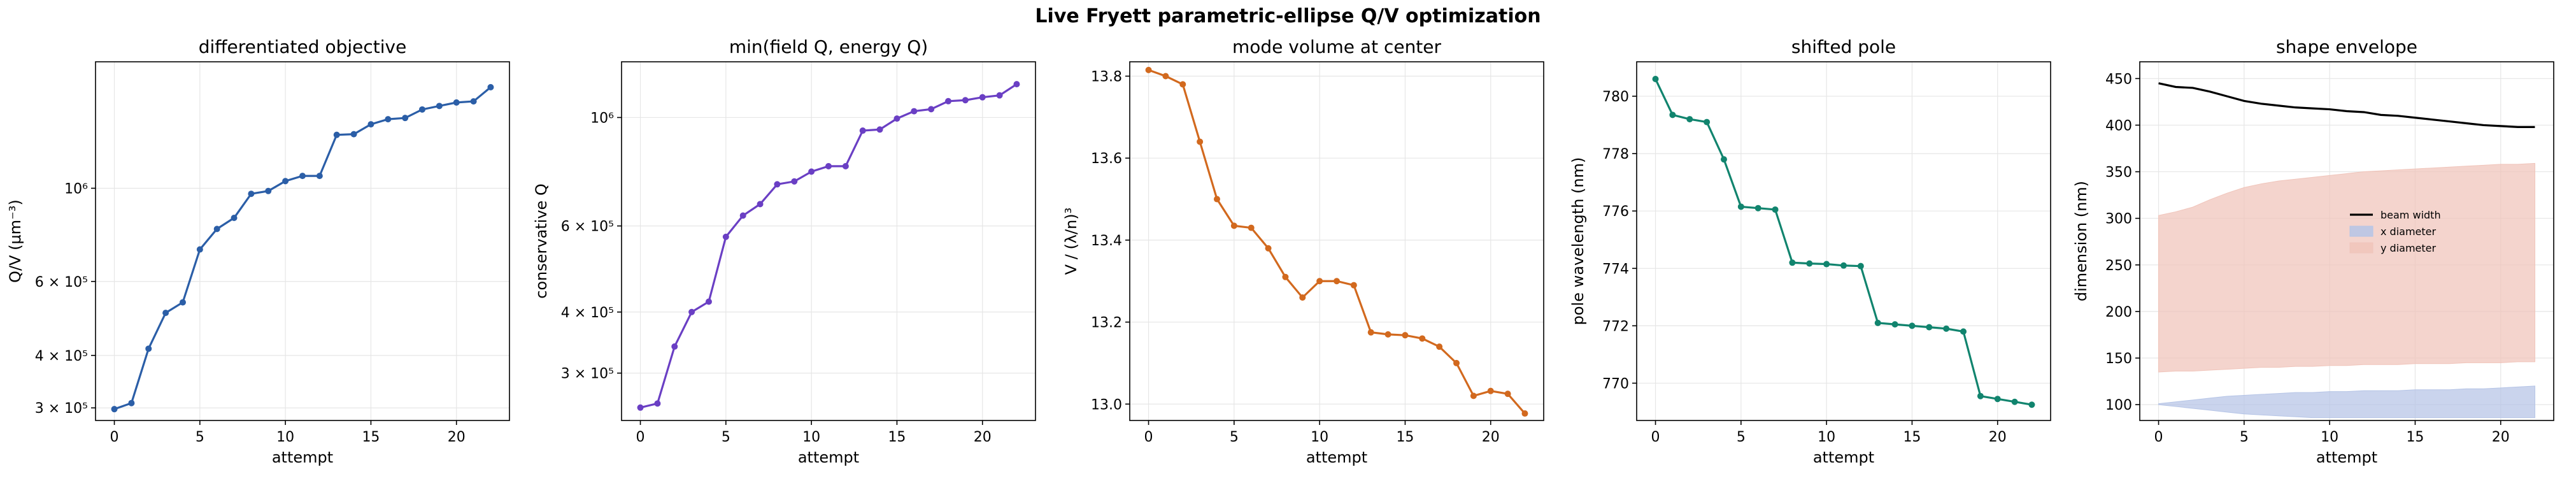  I want to click on y-tick-label: 100, so click(2118, 405).